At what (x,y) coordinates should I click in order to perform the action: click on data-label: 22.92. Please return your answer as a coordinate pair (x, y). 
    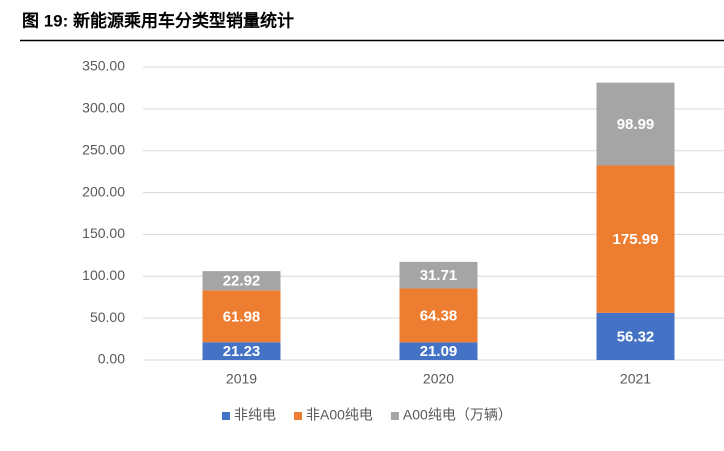
    Looking at the image, I should click on (242, 281).